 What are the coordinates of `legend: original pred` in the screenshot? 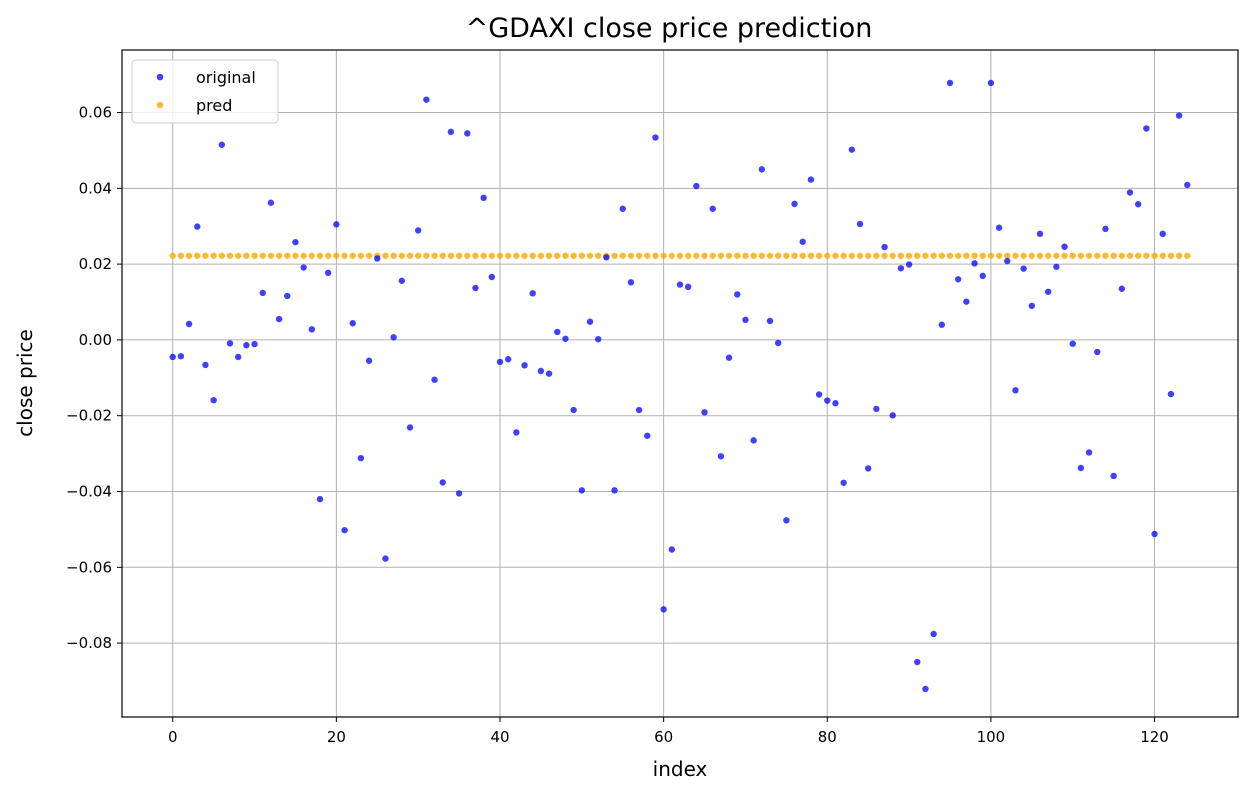 It's located at (205, 91).